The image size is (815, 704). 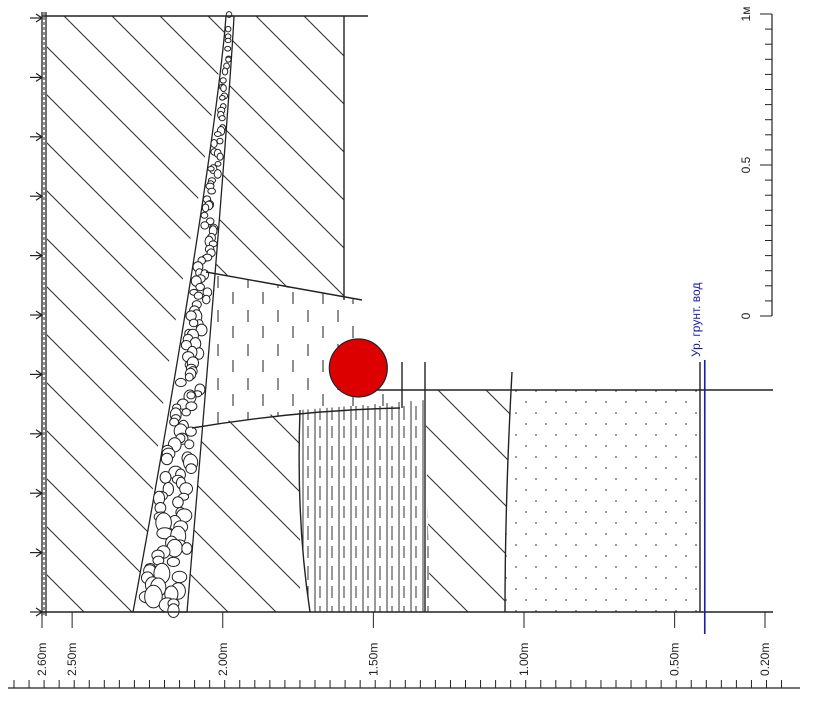 What do you see at coordinates (746, 14) in the screenshot?
I see `side-scale-label: 1м` at bounding box center [746, 14].